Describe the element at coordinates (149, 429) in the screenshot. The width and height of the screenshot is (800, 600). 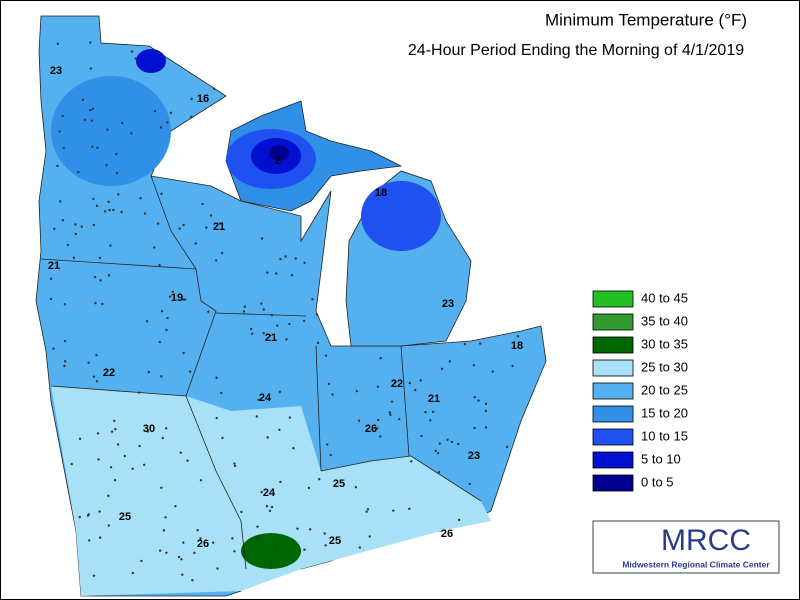
I see `map-value-label: 30` at that location.